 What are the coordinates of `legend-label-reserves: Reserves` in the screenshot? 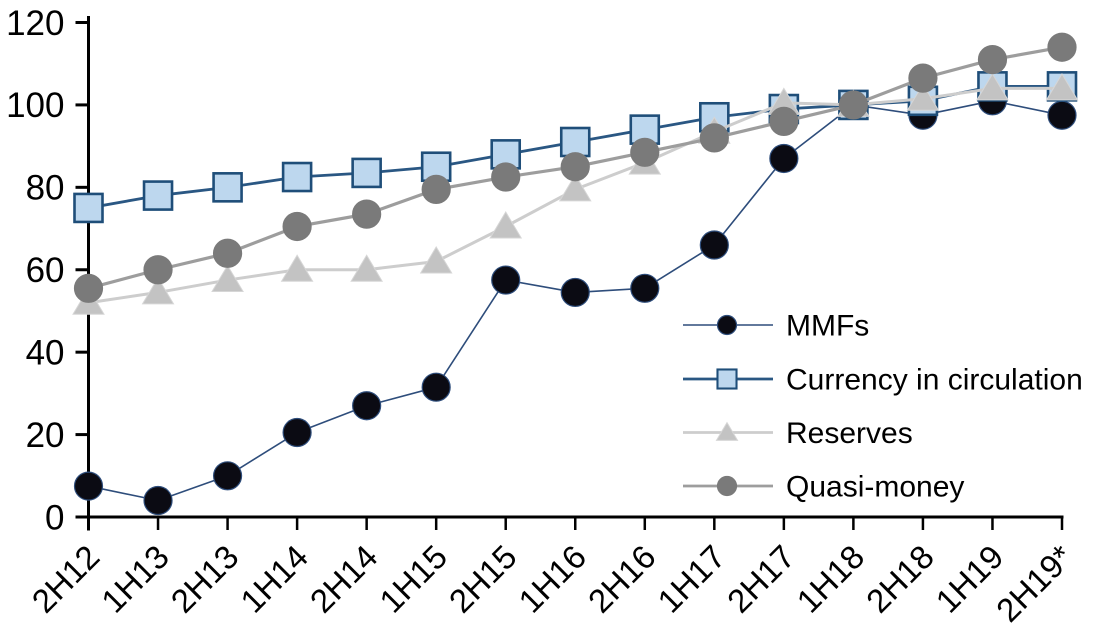 It's located at (849, 433).